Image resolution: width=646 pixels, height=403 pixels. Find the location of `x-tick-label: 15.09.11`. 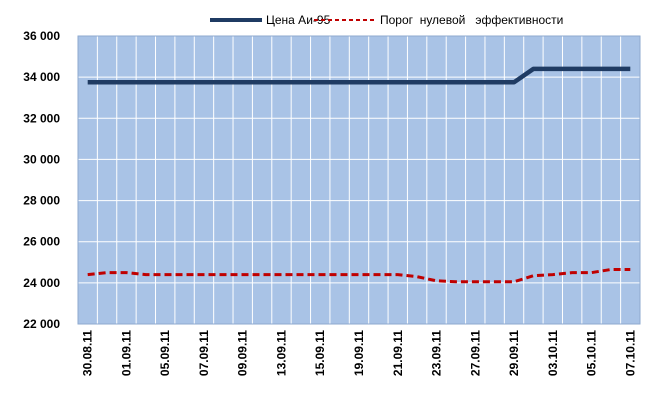

x-tick-label: 15.09.11 is located at coordinates (320, 353).